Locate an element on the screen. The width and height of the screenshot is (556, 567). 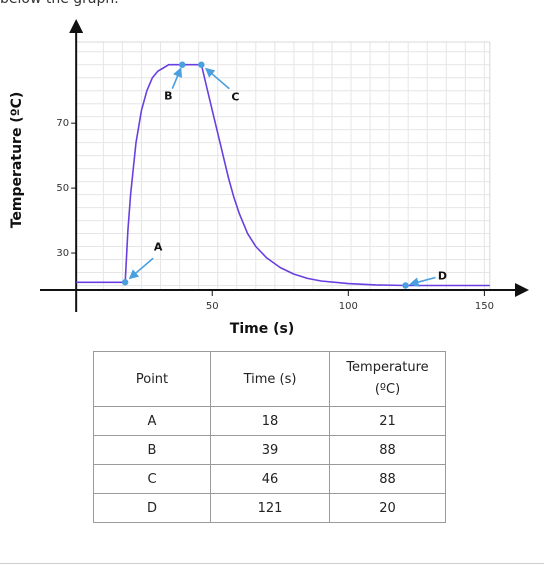
table-row: B 39 88 is located at coordinates (269, 450).